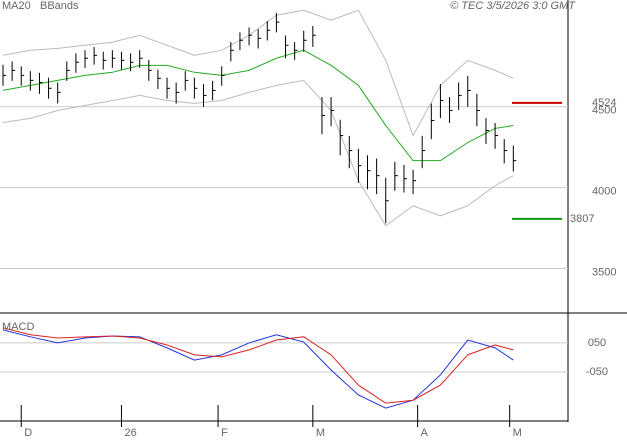 The image size is (627, 440). Describe the element at coordinates (425, 433) in the screenshot. I see `x-tick-label: A` at that location.